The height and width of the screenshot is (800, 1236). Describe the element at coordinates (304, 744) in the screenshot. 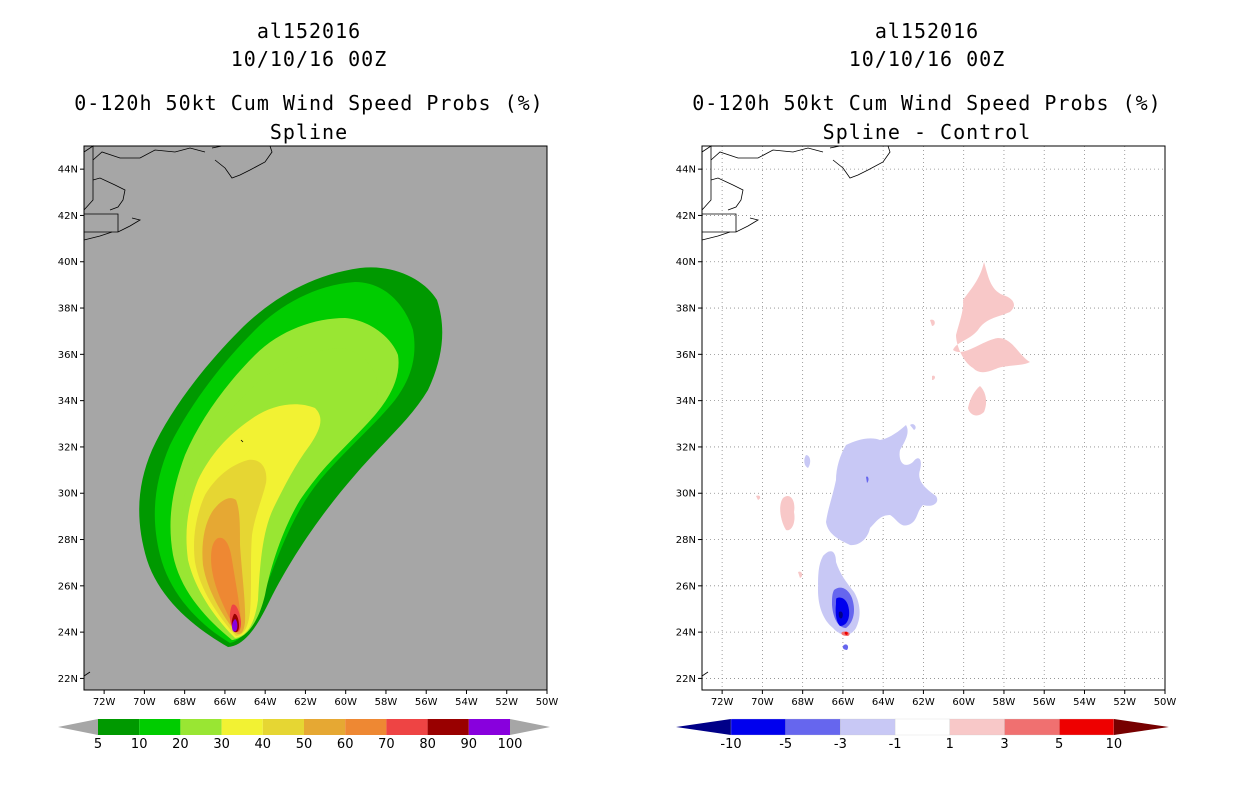

I see `colorbar-label: 50` at that location.